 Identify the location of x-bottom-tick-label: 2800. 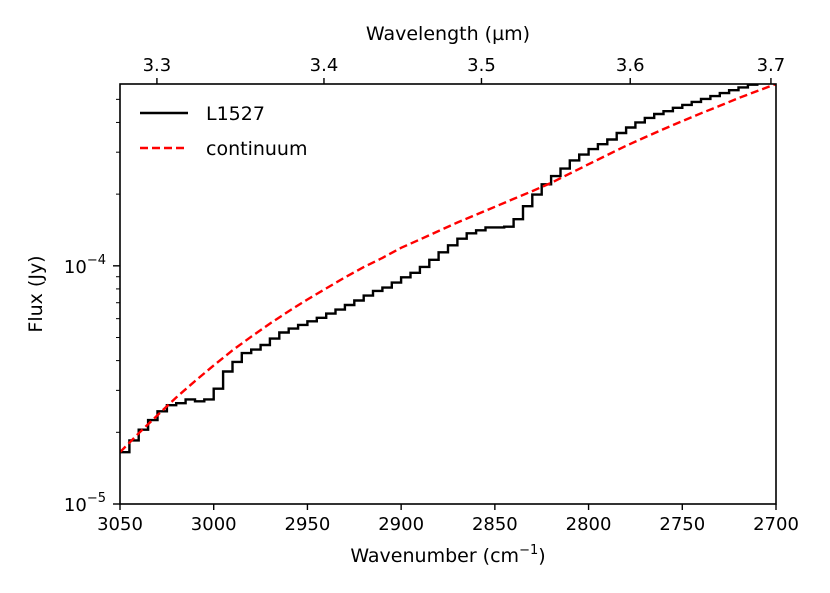
(589, 524).